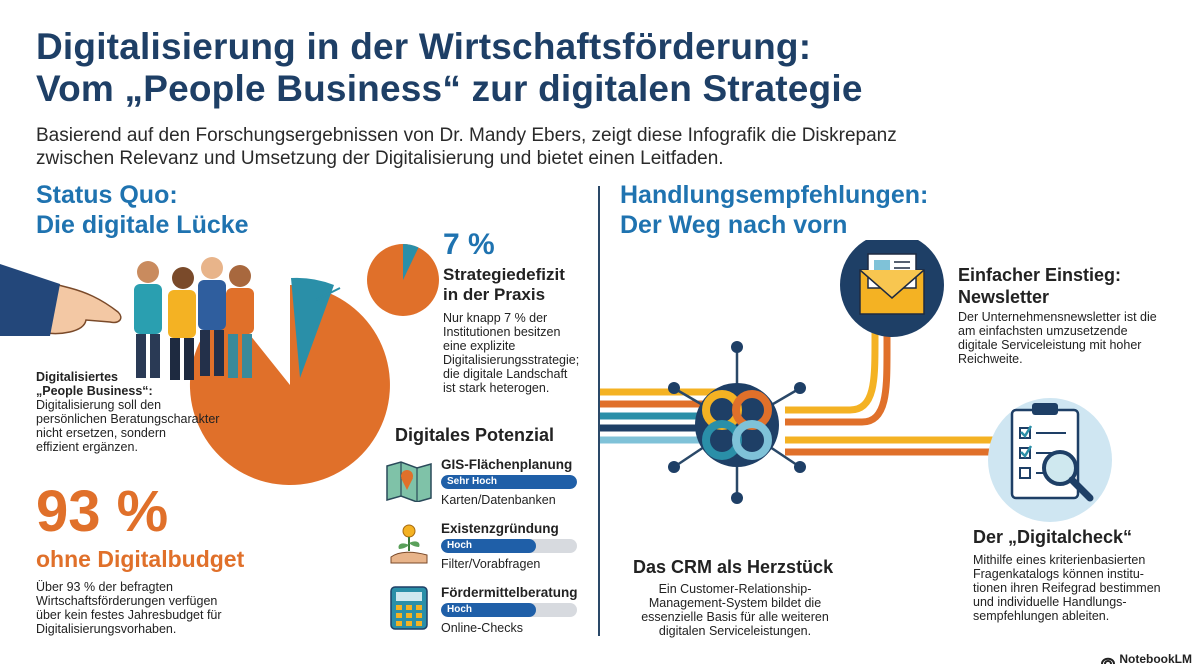  Describe the element at coordinates (94, 391) in the screenshot. I see `people-business-title-2: „People Business“:` at that location.